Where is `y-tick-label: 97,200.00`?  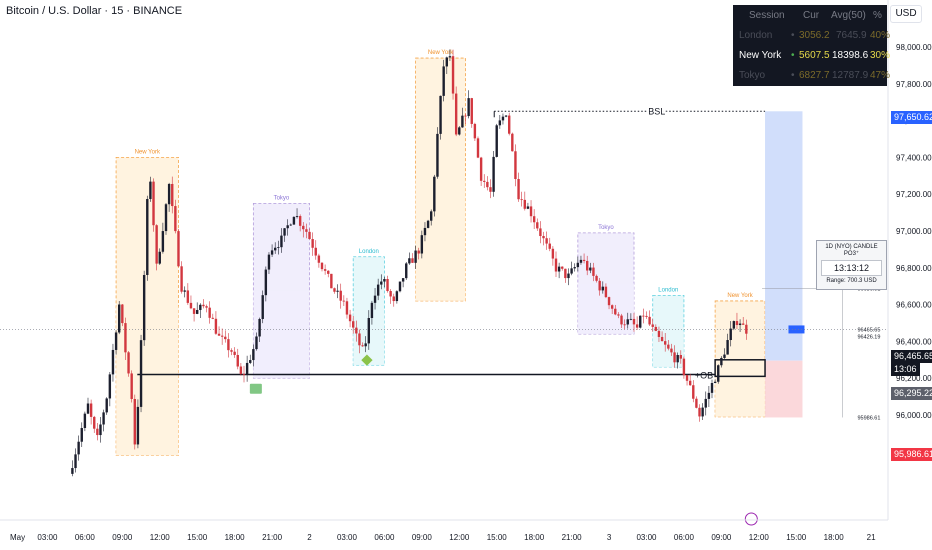
y-tick-label: 97,200.00 is located at coordinates (914, 194).